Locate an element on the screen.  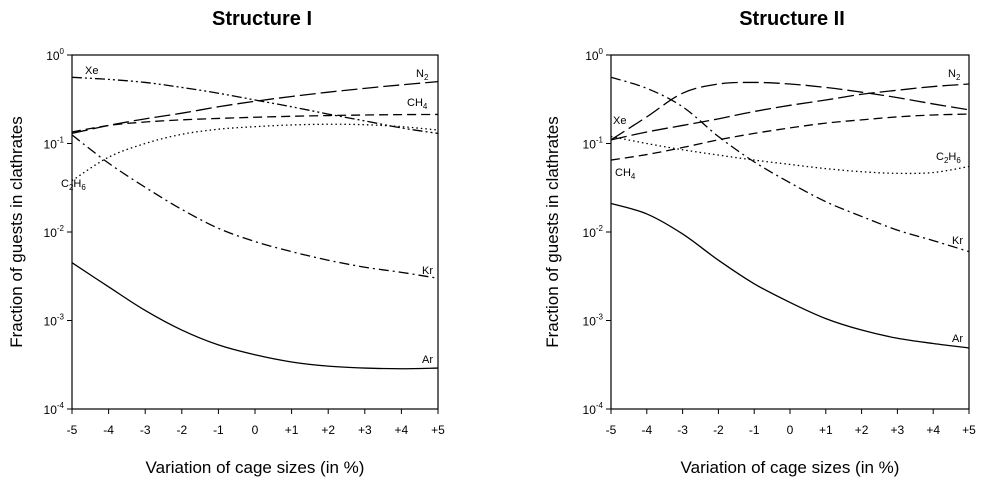
chart-title: Structure II is located at coordinates (792, 19).